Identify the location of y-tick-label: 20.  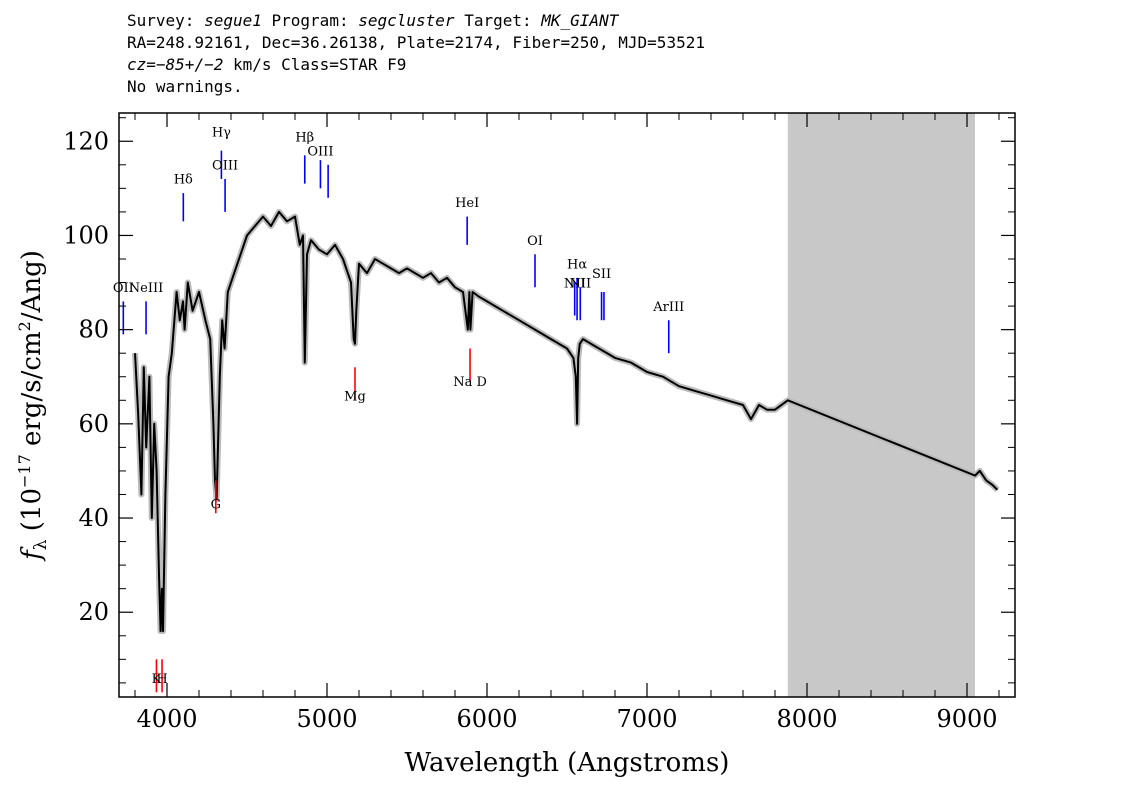
(93, 612).